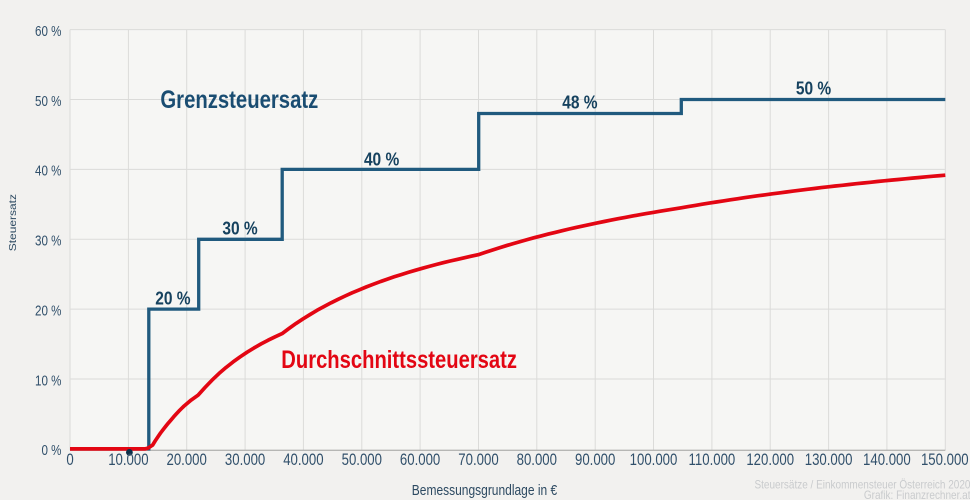  What do you see at coordinates (239, 99) in the screenshot?
I see `svg-text: Grenzsteuersatz` at bounding box center [239, 99].